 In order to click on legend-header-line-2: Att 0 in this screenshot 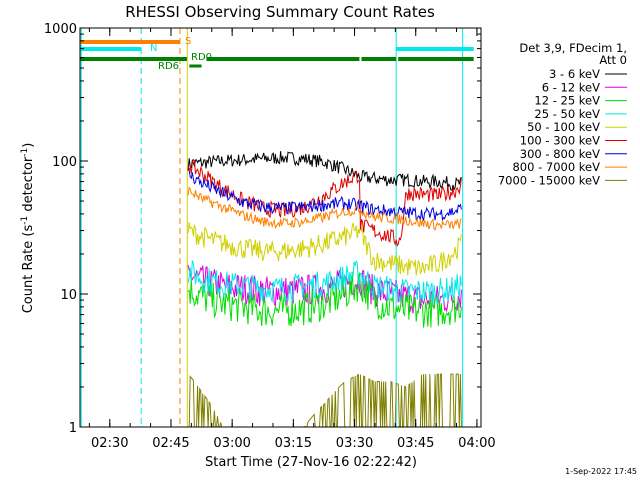, I will do `click(613, 60)`.